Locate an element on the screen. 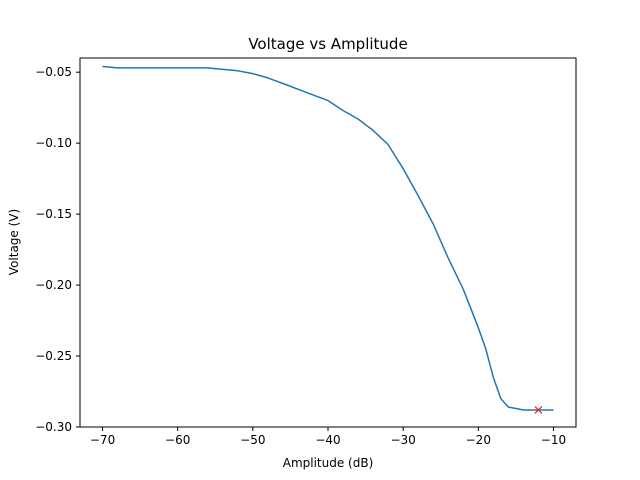 The width and height of the screenshot is (640, 480). x-marker is located at coordinates (538, 410).